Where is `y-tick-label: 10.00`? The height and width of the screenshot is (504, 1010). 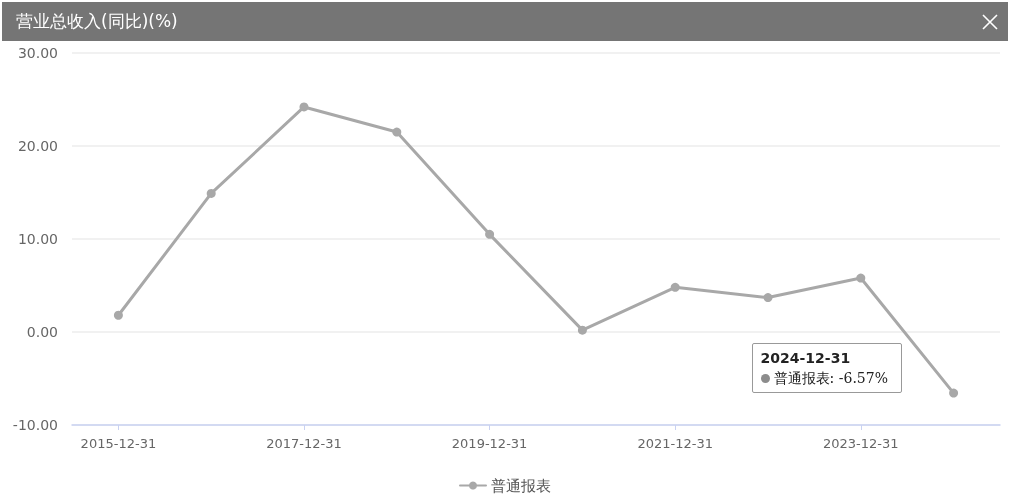
y-tick-label: 10.00 is located at coordinates (37, 239).